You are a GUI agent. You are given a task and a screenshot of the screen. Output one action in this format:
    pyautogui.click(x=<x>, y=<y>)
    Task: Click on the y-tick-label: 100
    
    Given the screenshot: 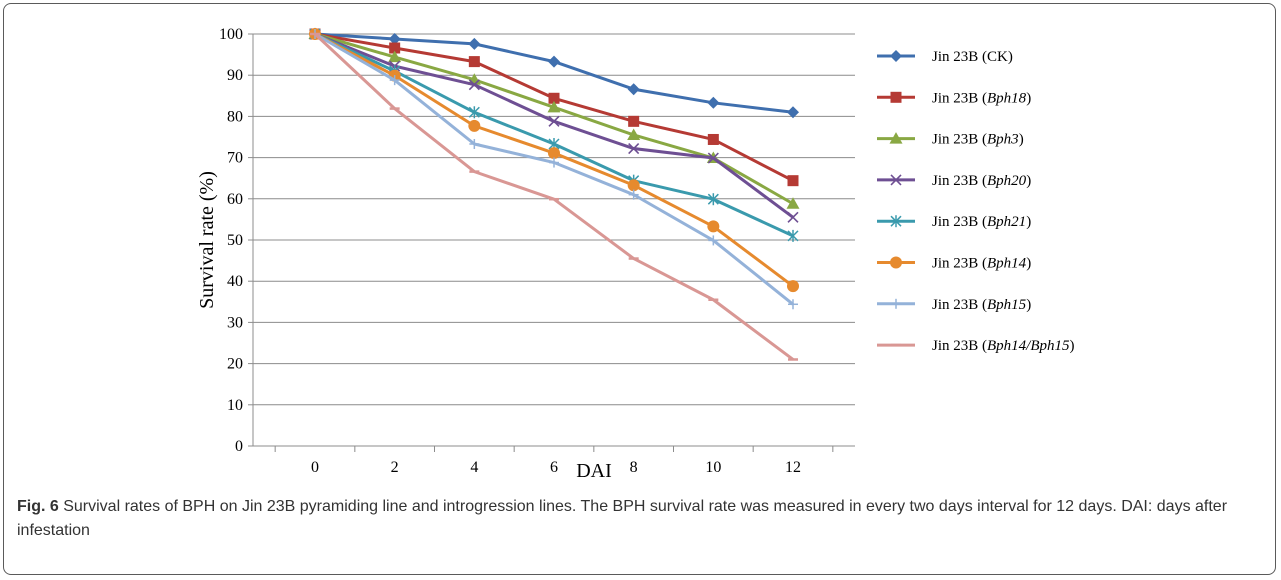 What is the action you would take?
    pyautogui.click(x=231, y=34)
    